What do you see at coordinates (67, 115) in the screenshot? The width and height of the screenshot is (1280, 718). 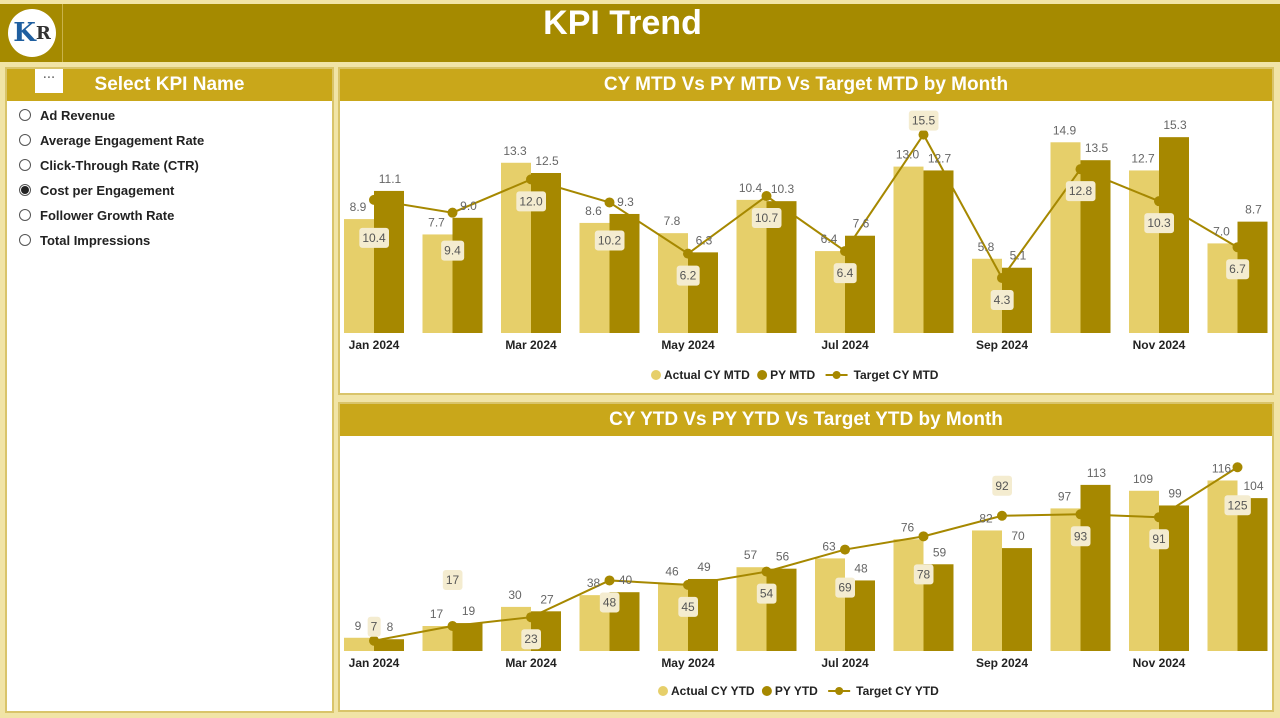 I see `slicer-item: Ad Revenue` at bounding box center [67, 115].